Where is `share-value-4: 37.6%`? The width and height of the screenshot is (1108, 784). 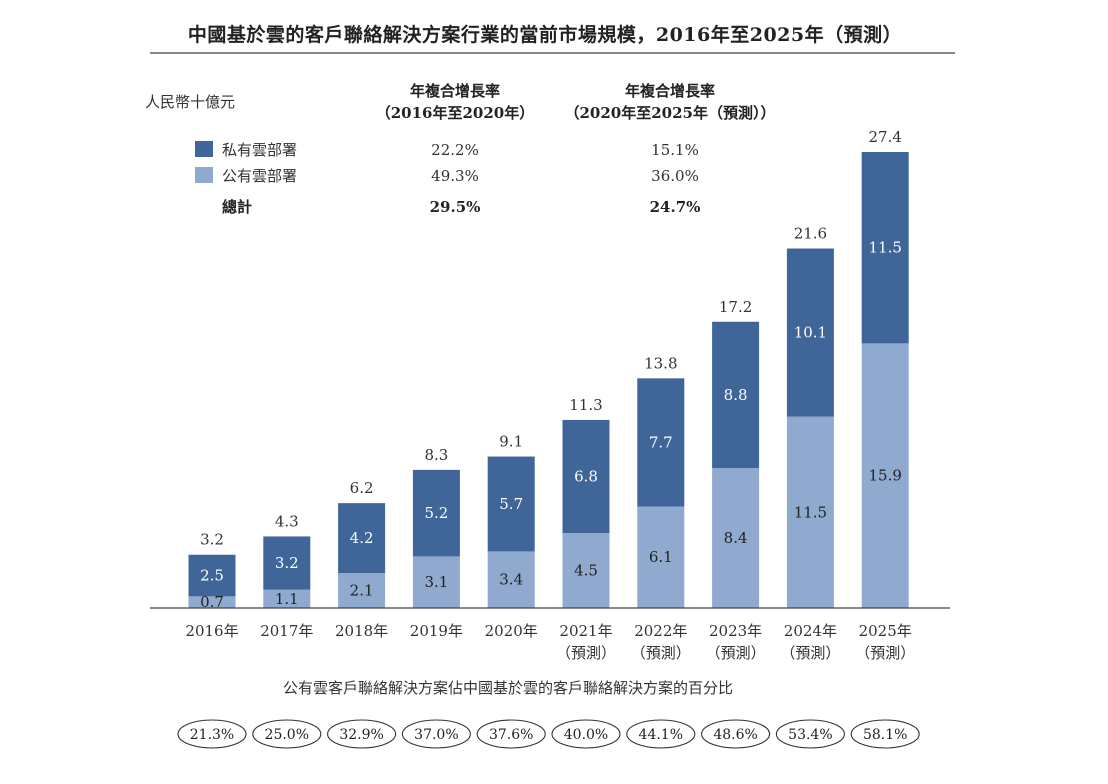
share-value-4: 37.6% is located at coordinates (511, 735).